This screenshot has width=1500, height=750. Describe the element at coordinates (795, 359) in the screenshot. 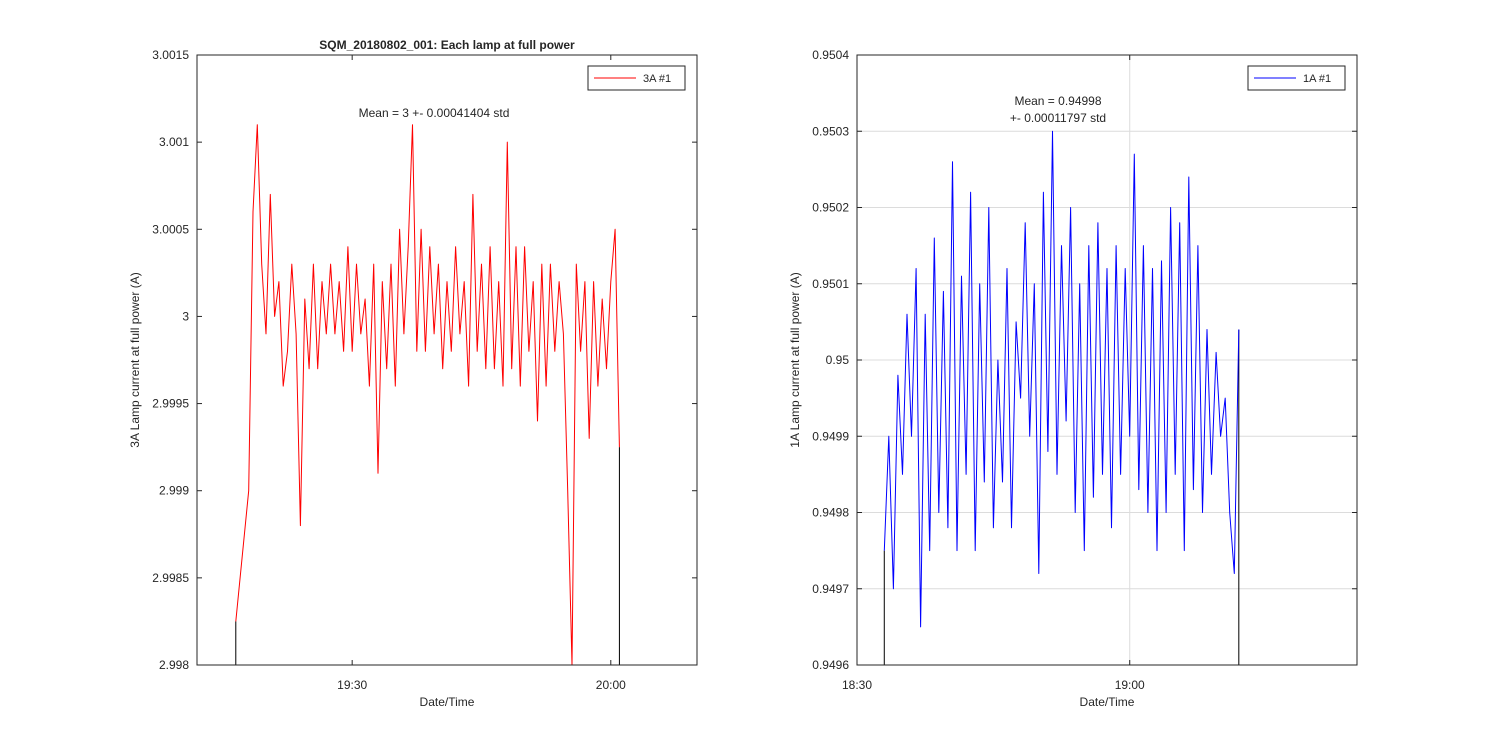

I see `y-axis-label: 1A Lamp current at full power (A)` at that location.